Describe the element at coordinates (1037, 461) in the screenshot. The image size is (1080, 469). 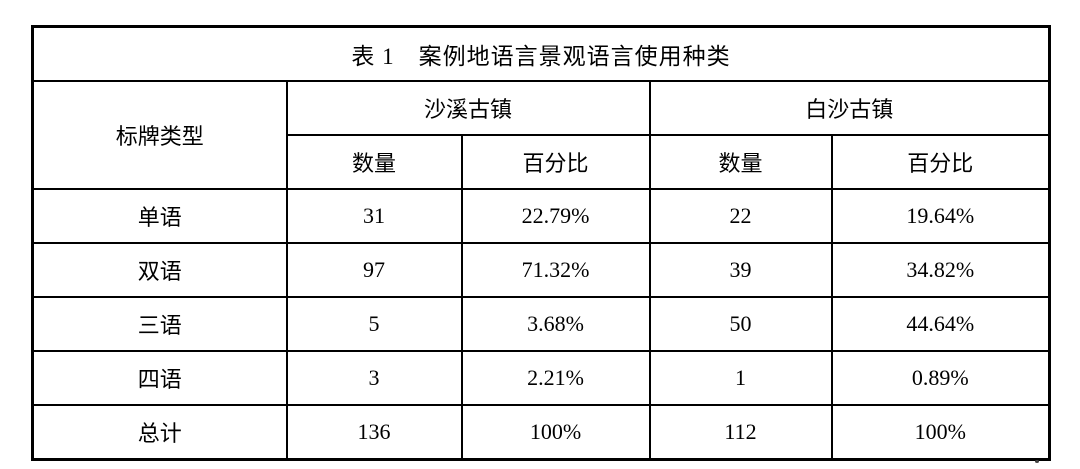
I see `stray-ink-dot` at that location.